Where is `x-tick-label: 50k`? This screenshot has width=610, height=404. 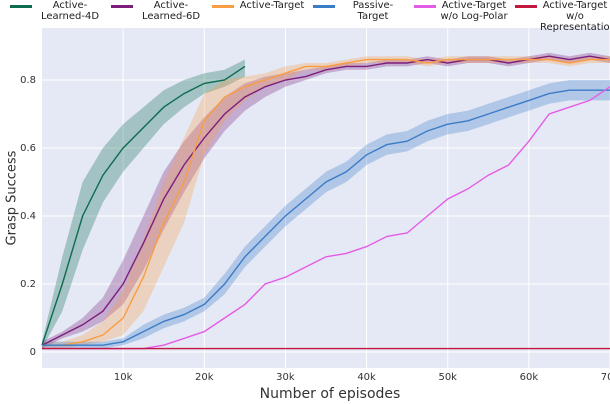
x-tick-label: 50k is located at coordinates (447, 377).